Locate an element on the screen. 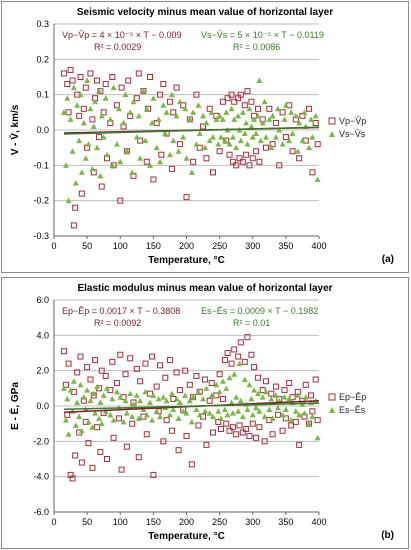  x-tick-label: 300 is located at coordinates (252, 522).